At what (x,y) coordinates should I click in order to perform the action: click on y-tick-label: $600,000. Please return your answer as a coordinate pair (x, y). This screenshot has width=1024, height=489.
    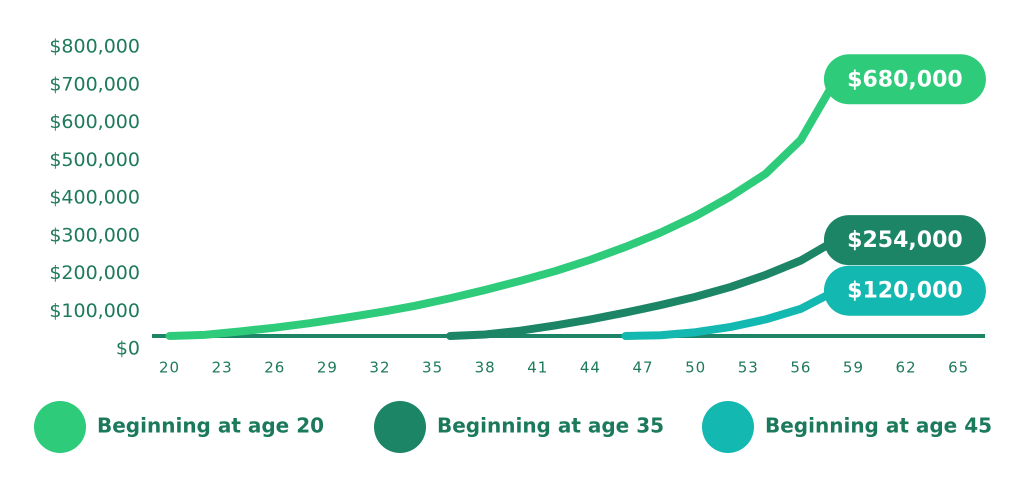
    Looking at the image, I should click on (94, 122).